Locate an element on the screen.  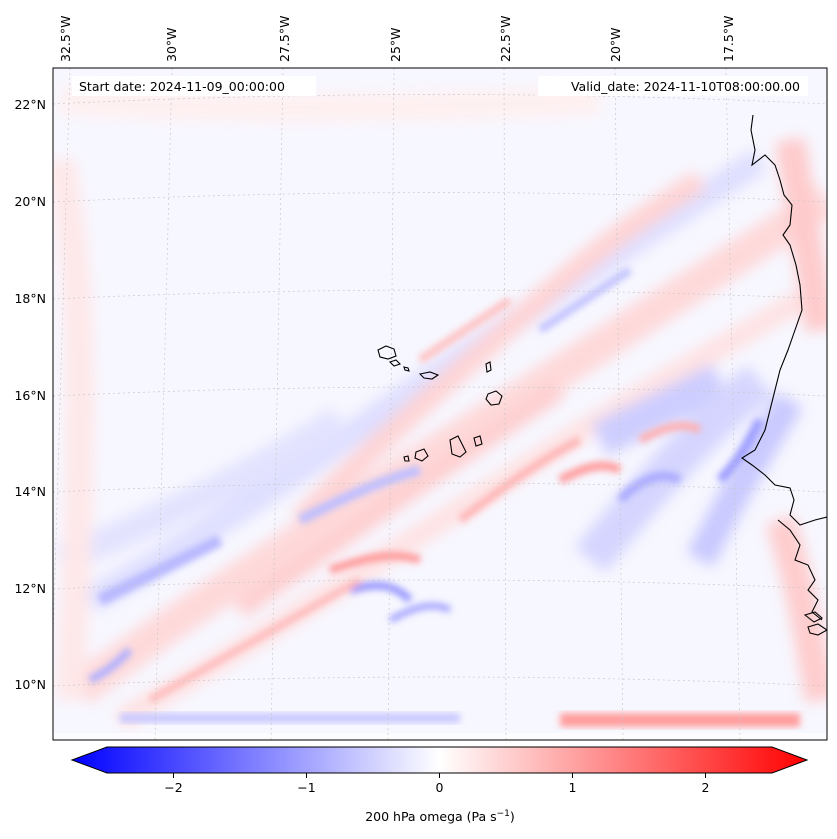
colorbar-tick-label: 2 is located at coordinates (706, 787).